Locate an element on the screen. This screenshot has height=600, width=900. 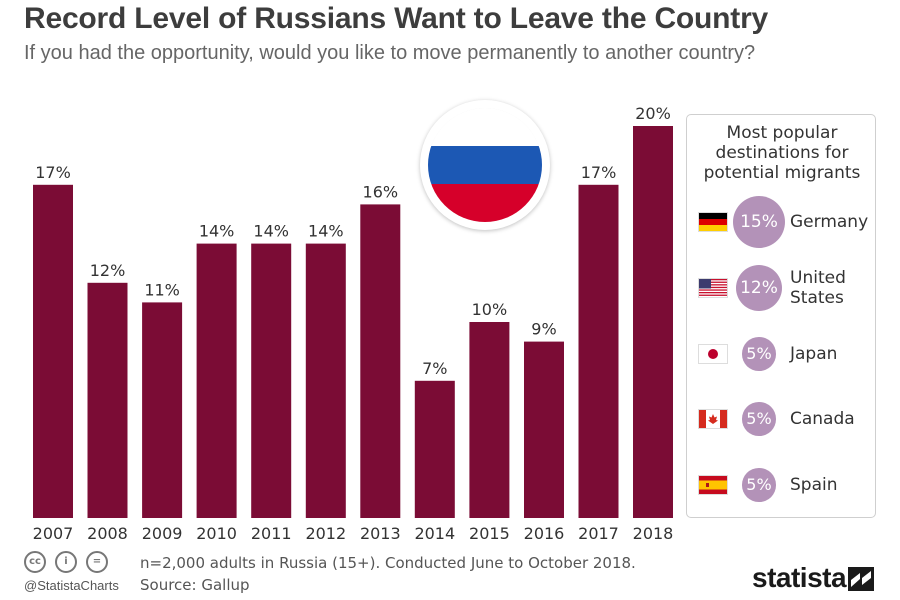
x-tick-label-2017: 2017 is located at coordinates (598, 533).